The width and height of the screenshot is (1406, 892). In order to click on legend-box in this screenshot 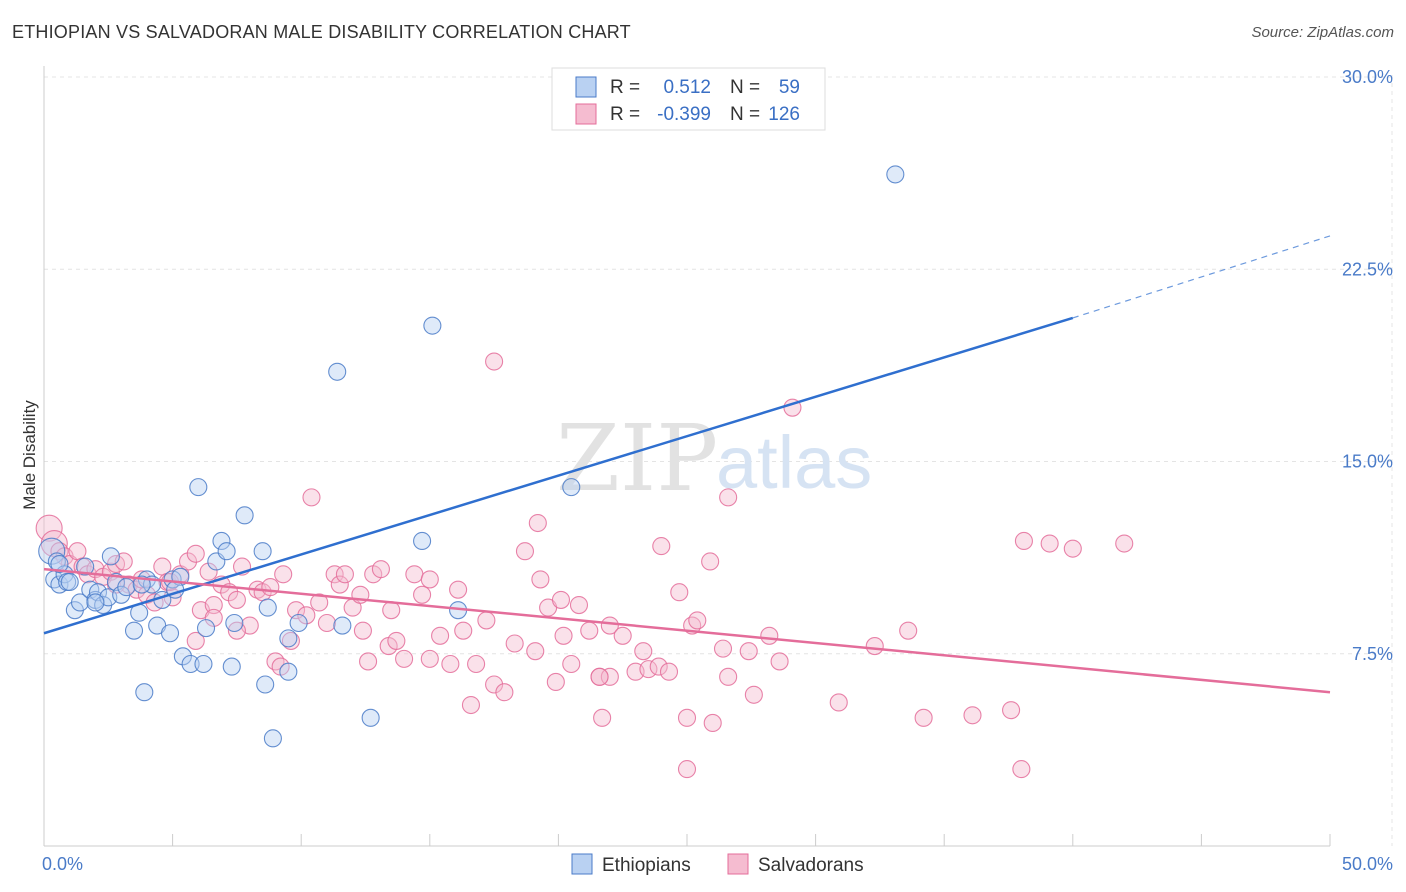, I will do `click(688, 99)`.